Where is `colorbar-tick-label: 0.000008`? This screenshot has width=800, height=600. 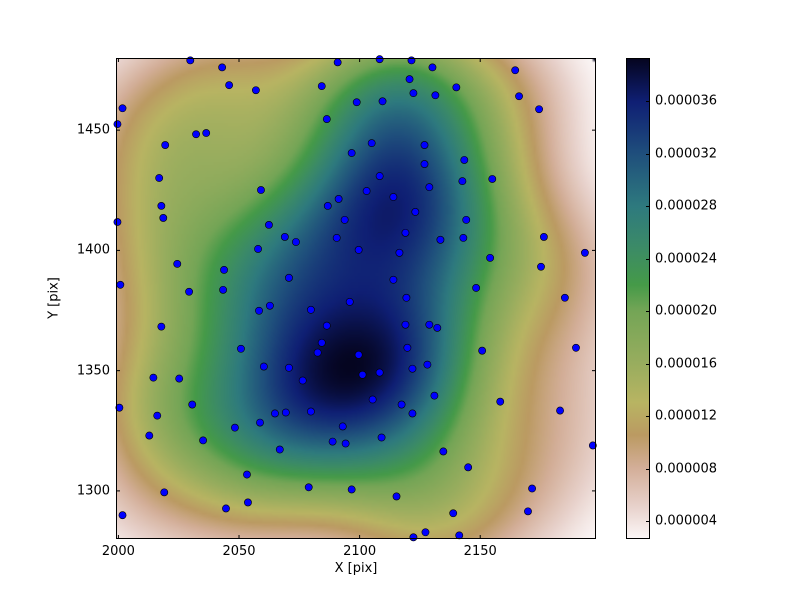 colorbar-tick-label: 0.000008 is located at coordinates (686, 469).